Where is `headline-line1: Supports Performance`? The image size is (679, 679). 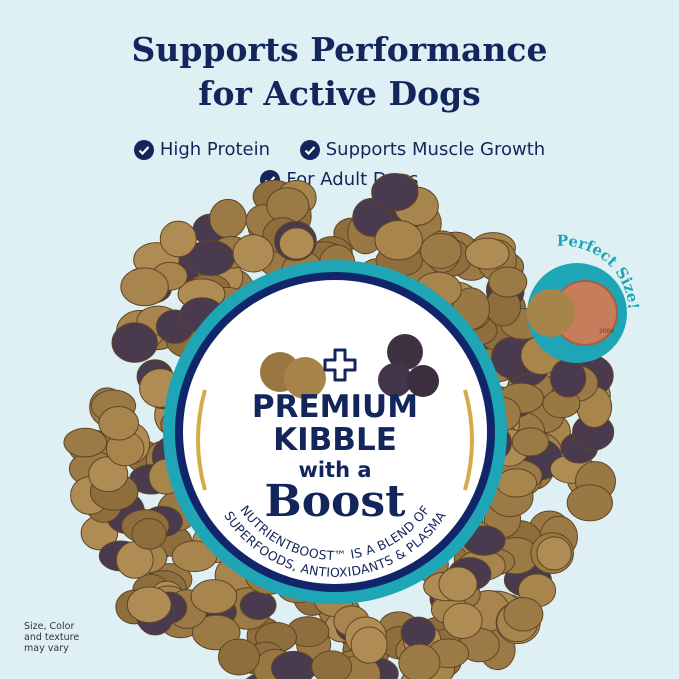 headline-line1: Supports Performance is located at coordinates (339, 49).